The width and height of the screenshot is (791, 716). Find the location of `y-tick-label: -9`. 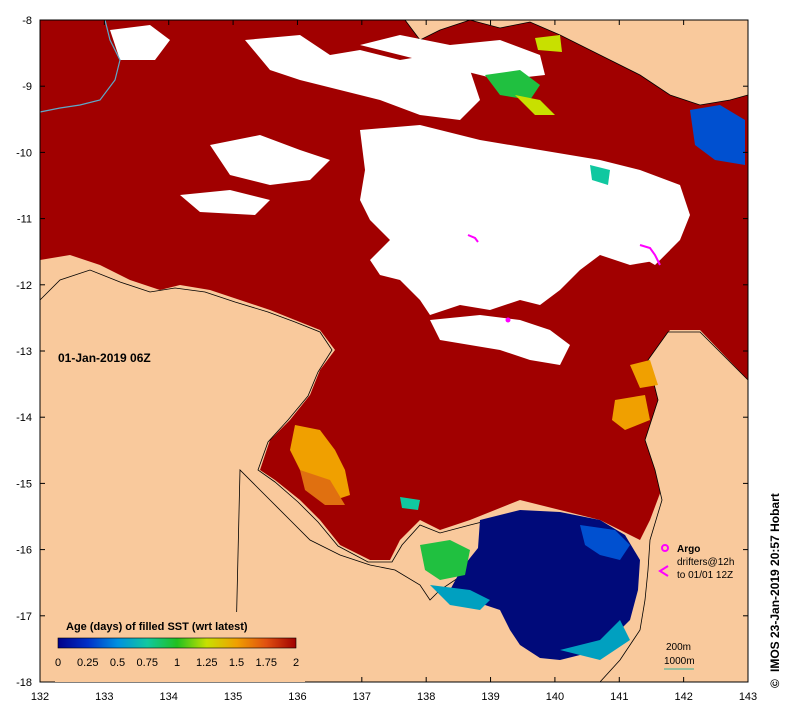

y-tick-label: -9 is located at coordinates (27, 87).